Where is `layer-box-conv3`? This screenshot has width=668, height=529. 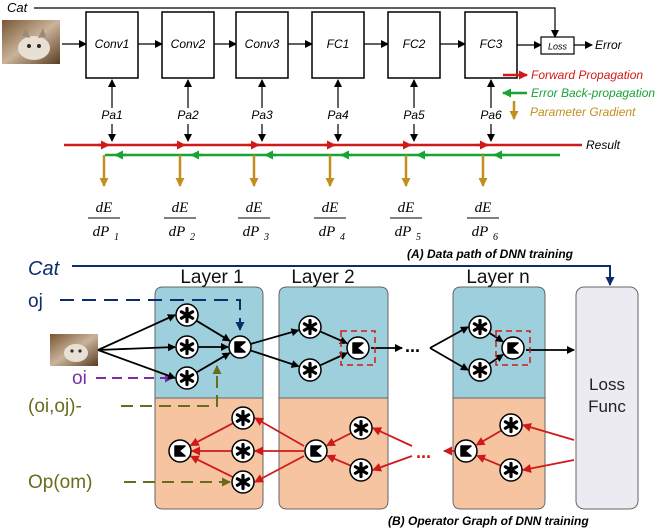 layer-box-conv3 is located at coordinates (262, 45).